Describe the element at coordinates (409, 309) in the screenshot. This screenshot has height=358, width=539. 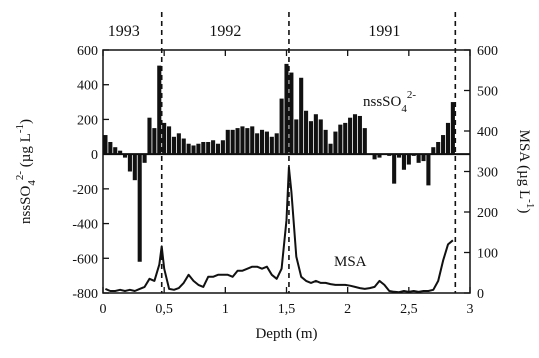
I see `x-tick-label: 2,5` at that location.